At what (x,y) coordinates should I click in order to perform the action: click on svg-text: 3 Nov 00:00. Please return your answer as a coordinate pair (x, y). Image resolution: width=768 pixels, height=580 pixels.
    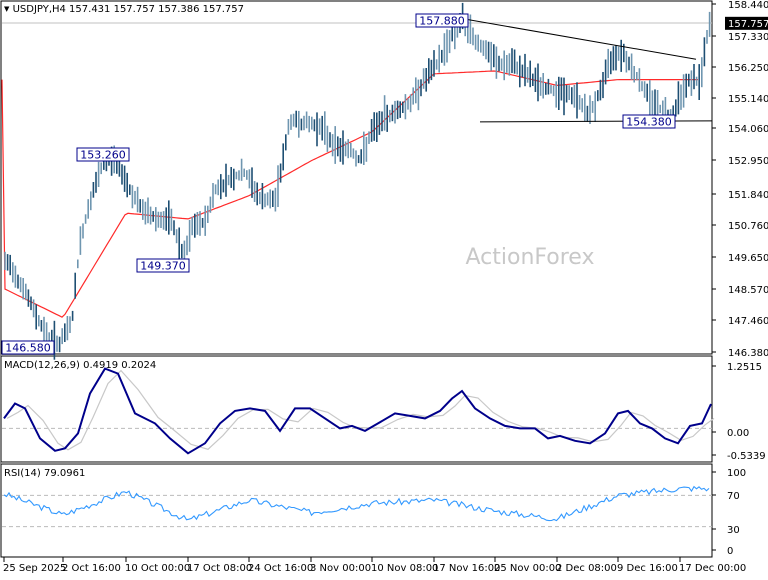
    Looking at the image, I should click on (340, 568).